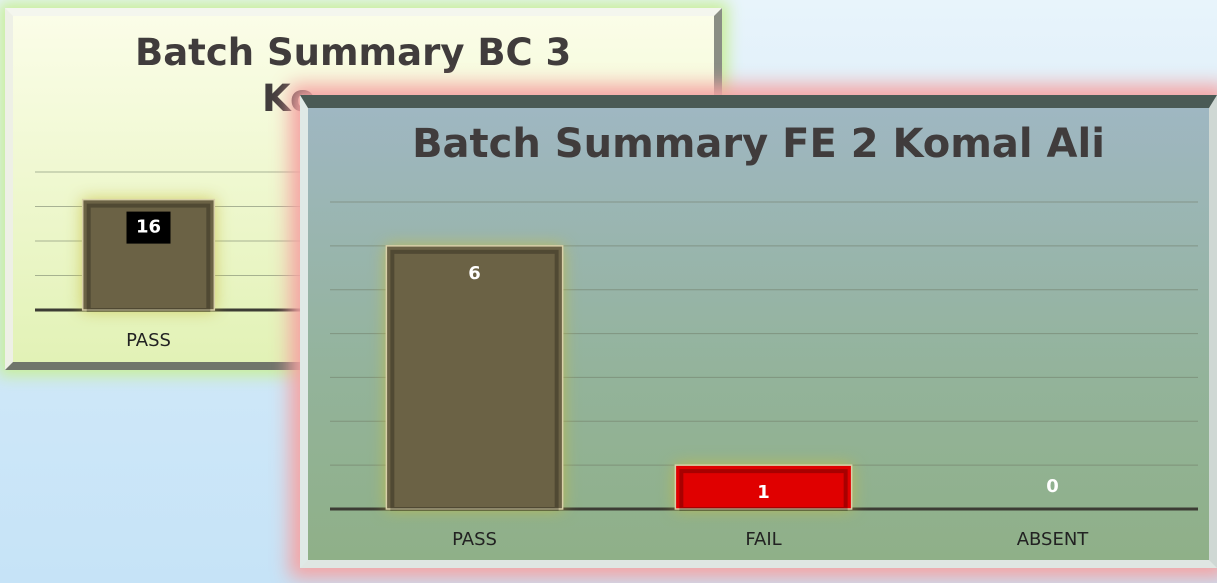 The width and height of the screenshot is (1217, 583). Describe the element at coordinates (763, 539) in the screenshot. I see `x-tick-label: FAIL` at that location.